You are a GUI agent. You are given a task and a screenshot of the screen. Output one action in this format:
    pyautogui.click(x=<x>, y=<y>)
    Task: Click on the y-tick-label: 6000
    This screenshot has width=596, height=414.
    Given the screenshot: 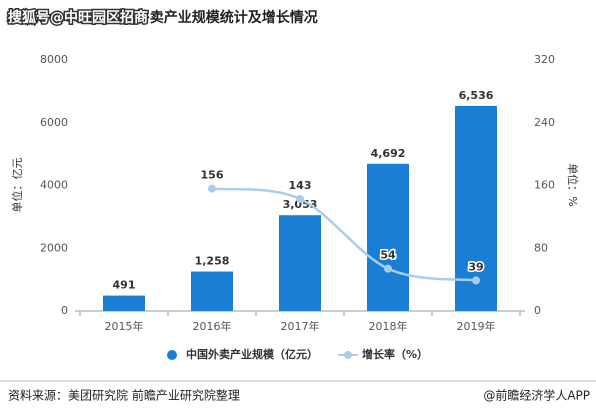 What is the action you would take?
    pyautogui.click(x=54, y=122)
    